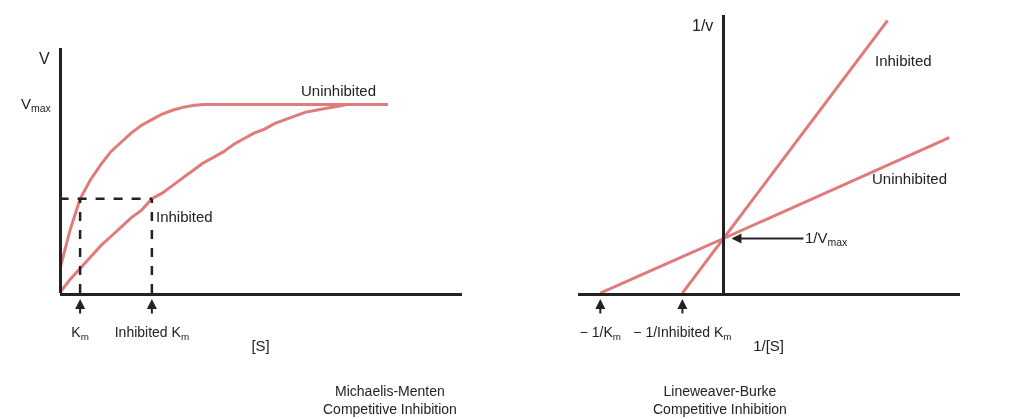 This screenshot has height=419, width=1010. Describe the element at coordinates (769, 345) in the screenshot. I see `x-axis-title: 1/[S]` at that location.